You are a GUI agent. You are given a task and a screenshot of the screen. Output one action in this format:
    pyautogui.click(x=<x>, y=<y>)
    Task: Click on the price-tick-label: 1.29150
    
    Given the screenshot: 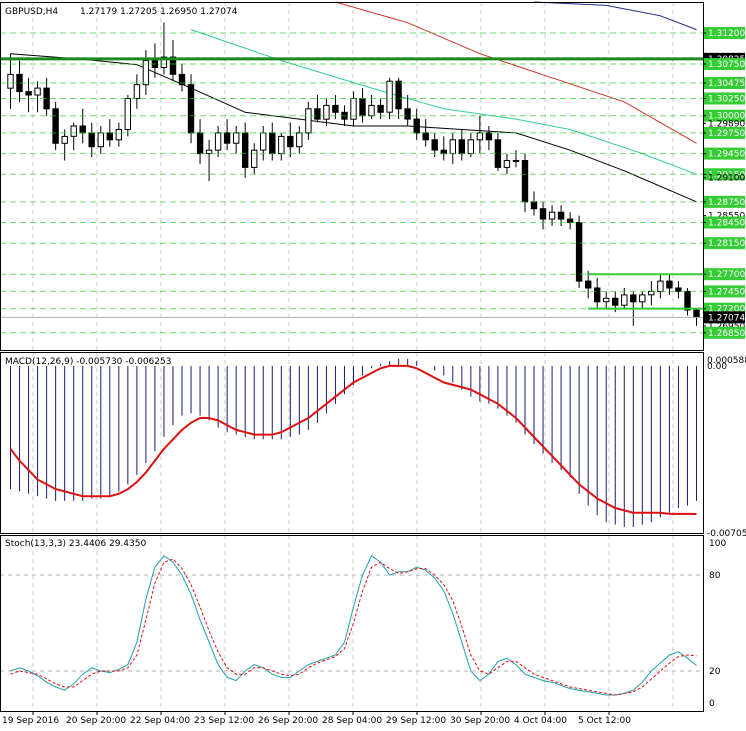 What is the action you would take?
    pyautogui.click(x=726, y=175)
    